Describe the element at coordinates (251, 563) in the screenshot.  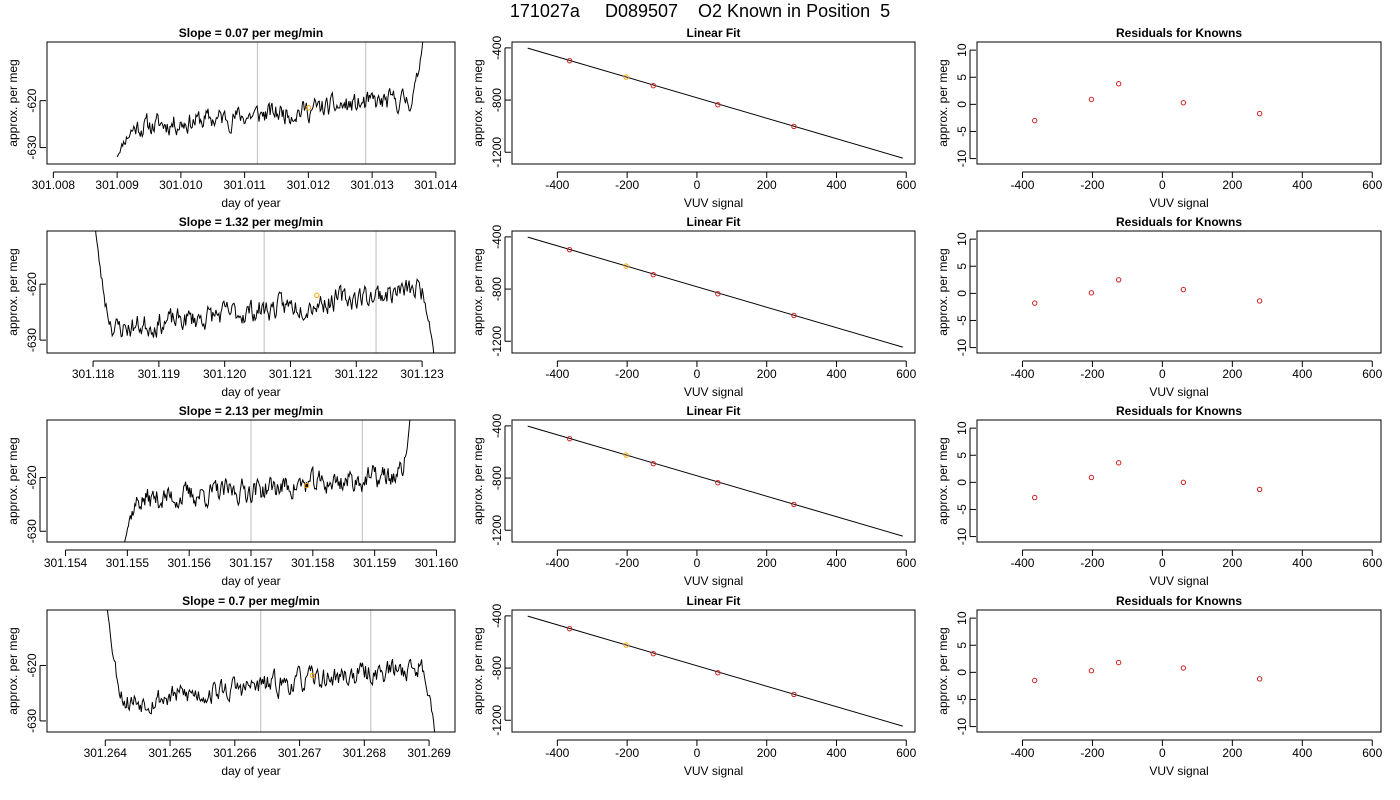
I see `x-tick-label: 301.157` at that location.